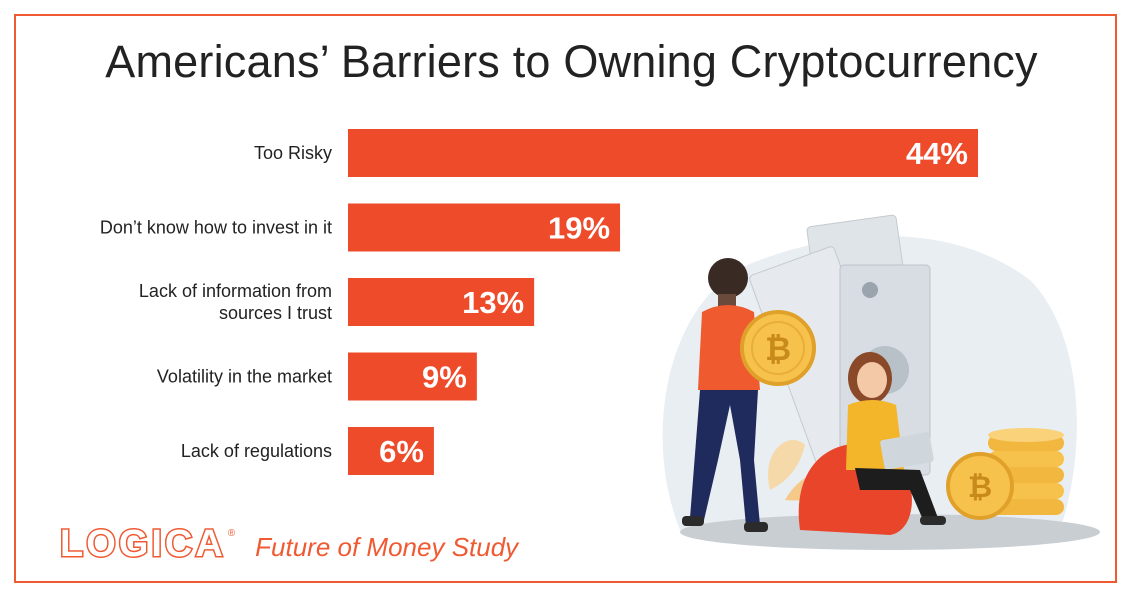  I want to click on bar-value-label: 13%, so click(493, 302).